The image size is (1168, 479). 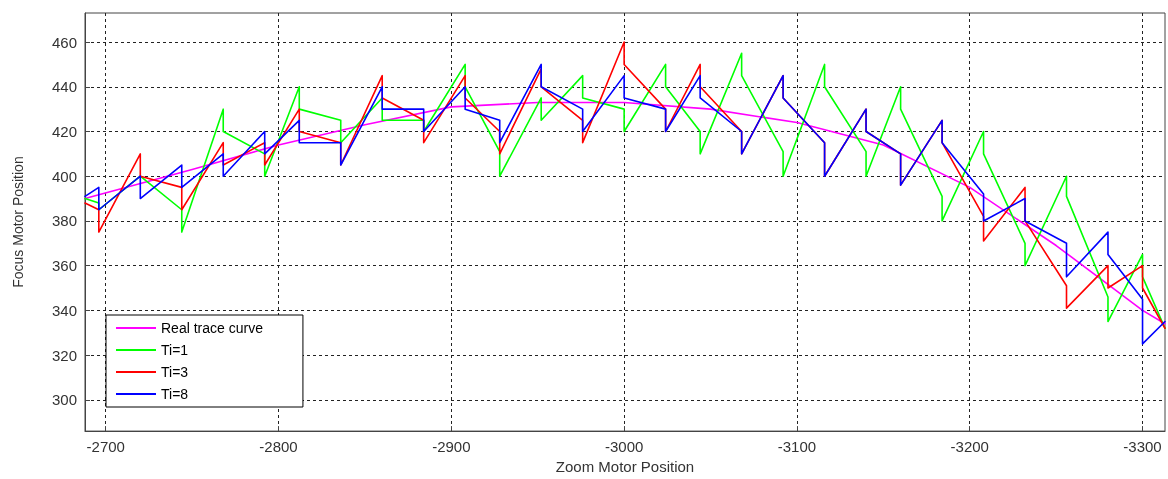 What do you see at coordinates (451, 447) in the screenshot?
I see `x-tick-label: -2900` at bounding box center [451, 447].